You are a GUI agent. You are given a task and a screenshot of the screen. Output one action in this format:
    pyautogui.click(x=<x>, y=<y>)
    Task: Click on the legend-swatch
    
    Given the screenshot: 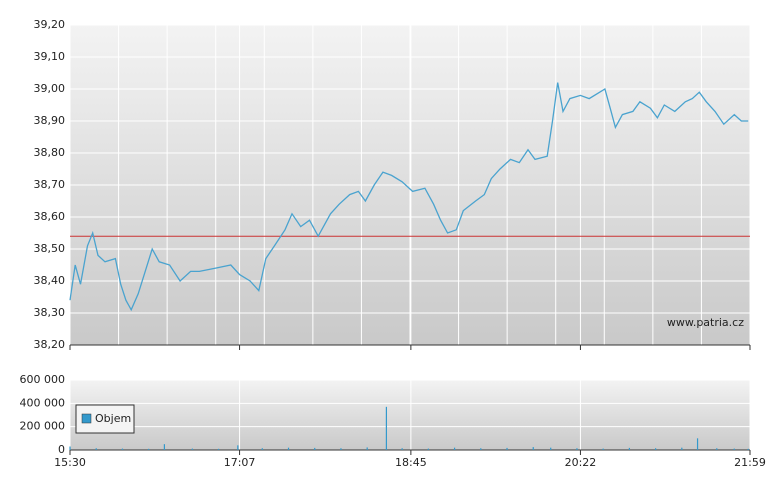 What is the action you would take?
    pyautogui.click(x=86, y=418)
    